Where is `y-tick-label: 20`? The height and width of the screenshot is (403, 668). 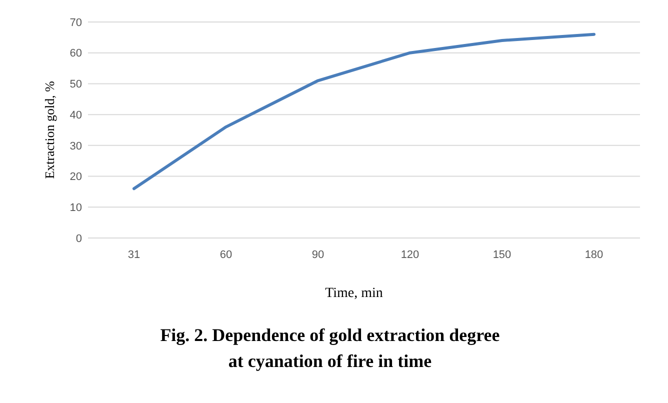
y-tick-label: 20 is located at coordinates (76, 177).